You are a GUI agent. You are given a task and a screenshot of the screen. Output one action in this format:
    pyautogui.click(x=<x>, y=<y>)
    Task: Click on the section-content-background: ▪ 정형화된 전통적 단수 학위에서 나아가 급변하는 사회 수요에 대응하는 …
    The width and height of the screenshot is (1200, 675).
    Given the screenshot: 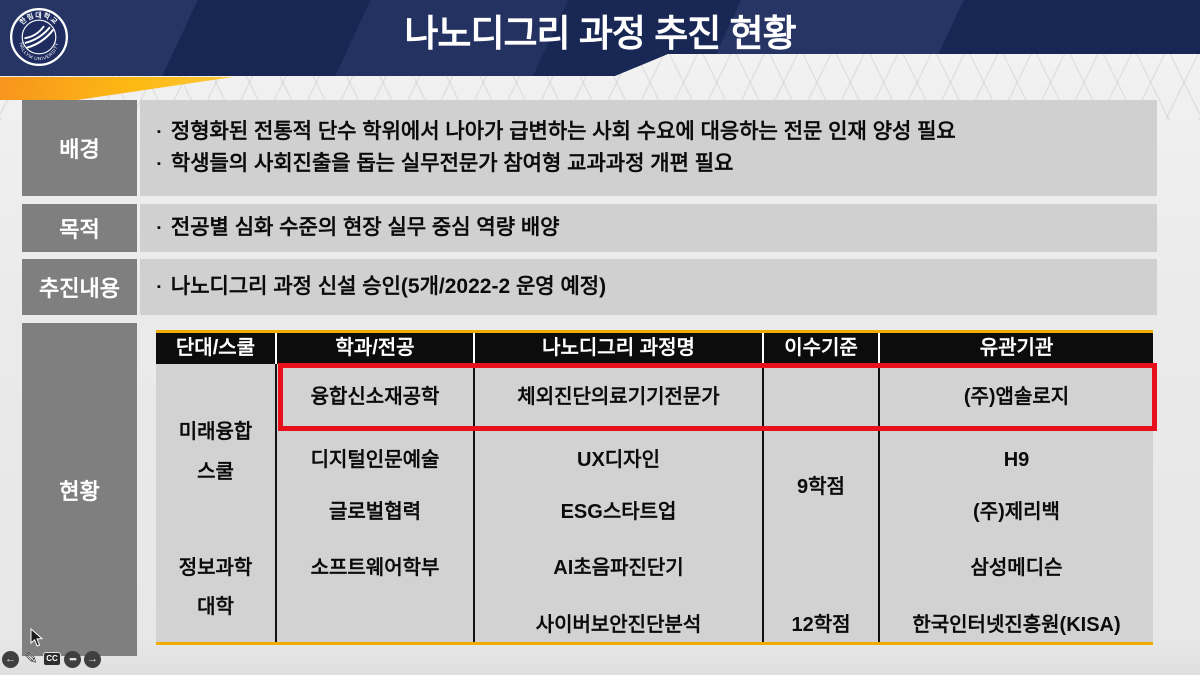 What is the action you would take?
    pyautogui.click(x=648, y=148)
    